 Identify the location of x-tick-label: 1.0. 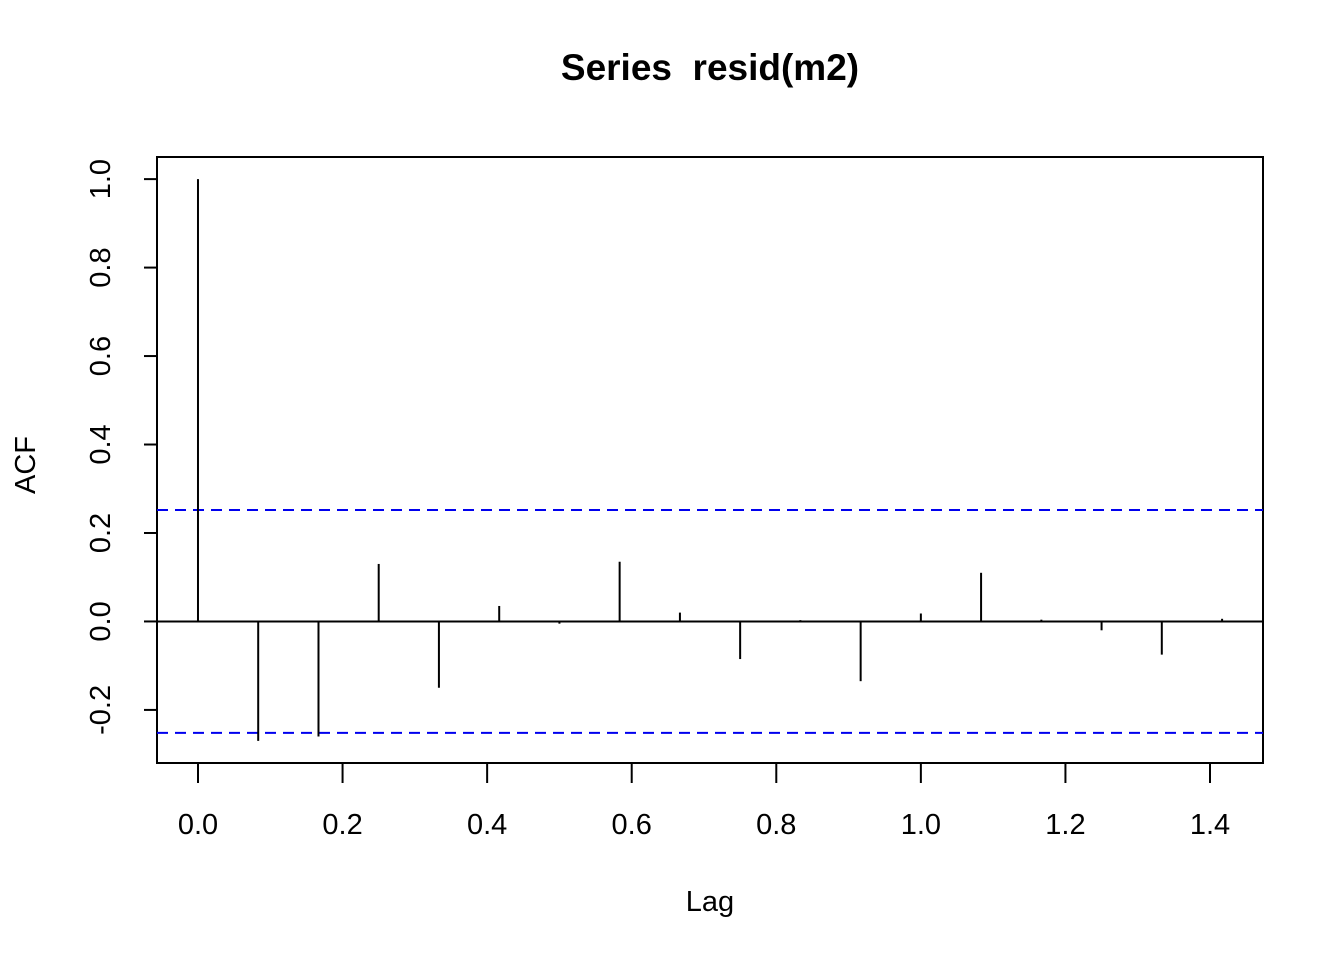
(921, 825).